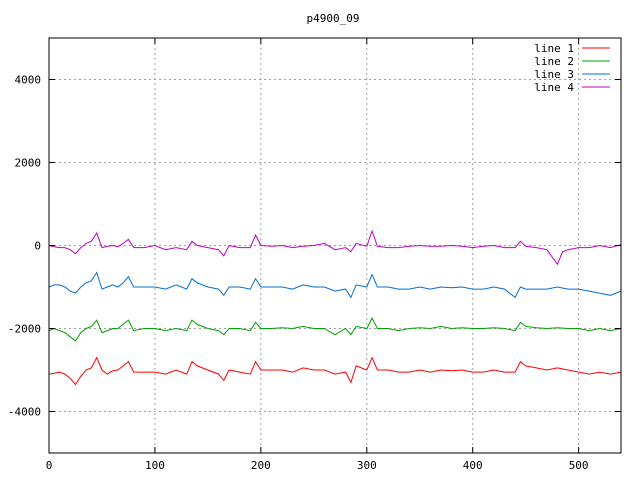 The width and height of the screenshot is (640, 480). Describe the element at coordinates (24, 412) in the screenshot. I see `y-tick-label: -4000` at that location.